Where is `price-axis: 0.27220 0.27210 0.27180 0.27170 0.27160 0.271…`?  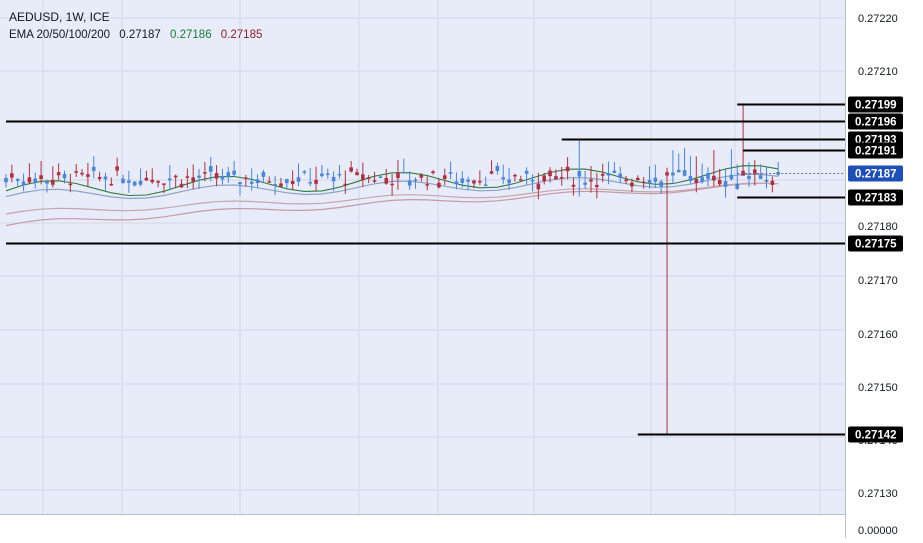
price-axis: 0.27220 0.27210 0.27180 0.27170 0.27160 0.271… is located at coordinates (878, 275).